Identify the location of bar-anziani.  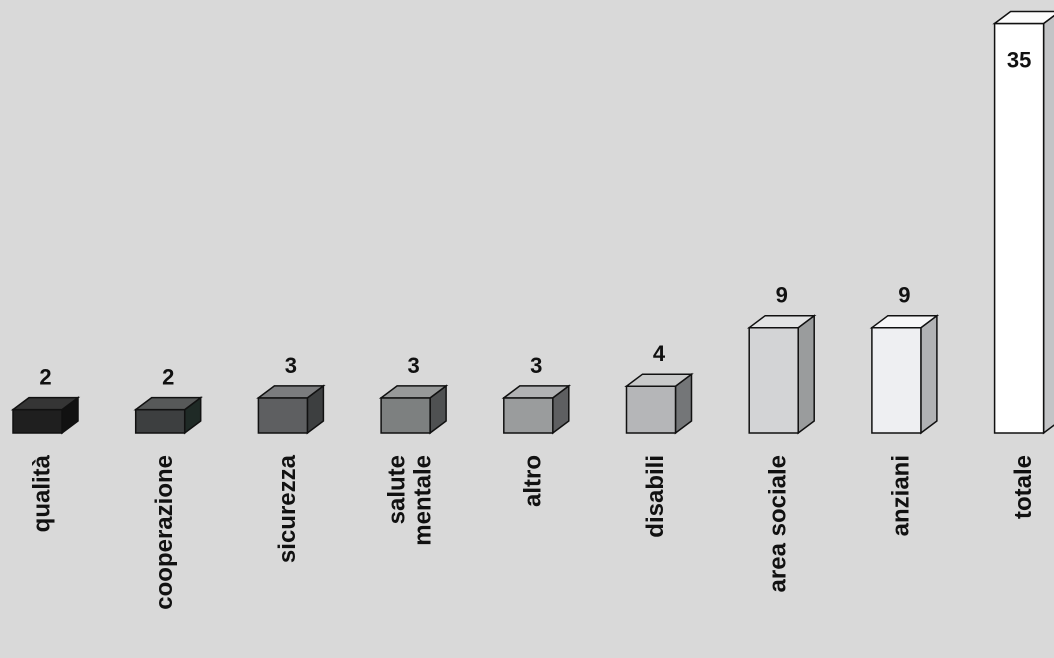
(904, 374).